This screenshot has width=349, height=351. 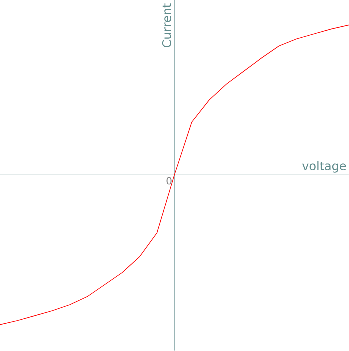 What do you see at coordinates (167, 26) in the screenshot?
I see `y-axis-title: Current` at bounding box center [167, 26].